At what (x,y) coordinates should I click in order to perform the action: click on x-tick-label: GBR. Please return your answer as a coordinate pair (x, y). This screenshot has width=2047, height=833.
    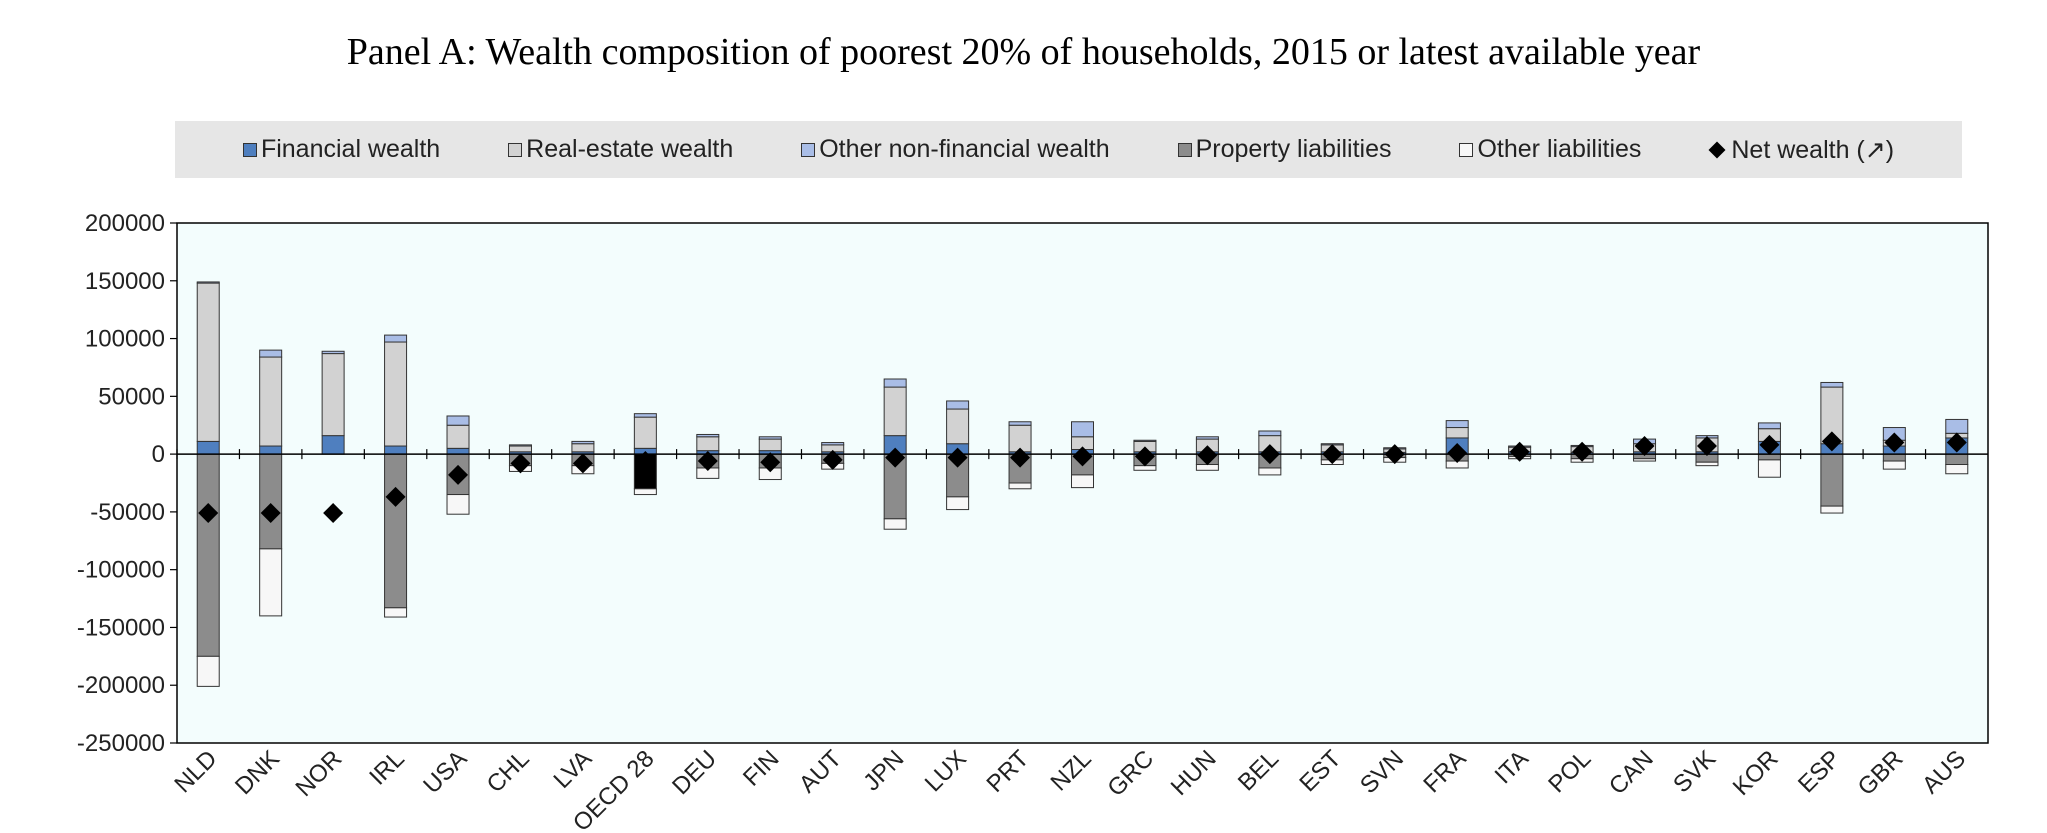
    Looking at the image, I should click on (1881, 773).